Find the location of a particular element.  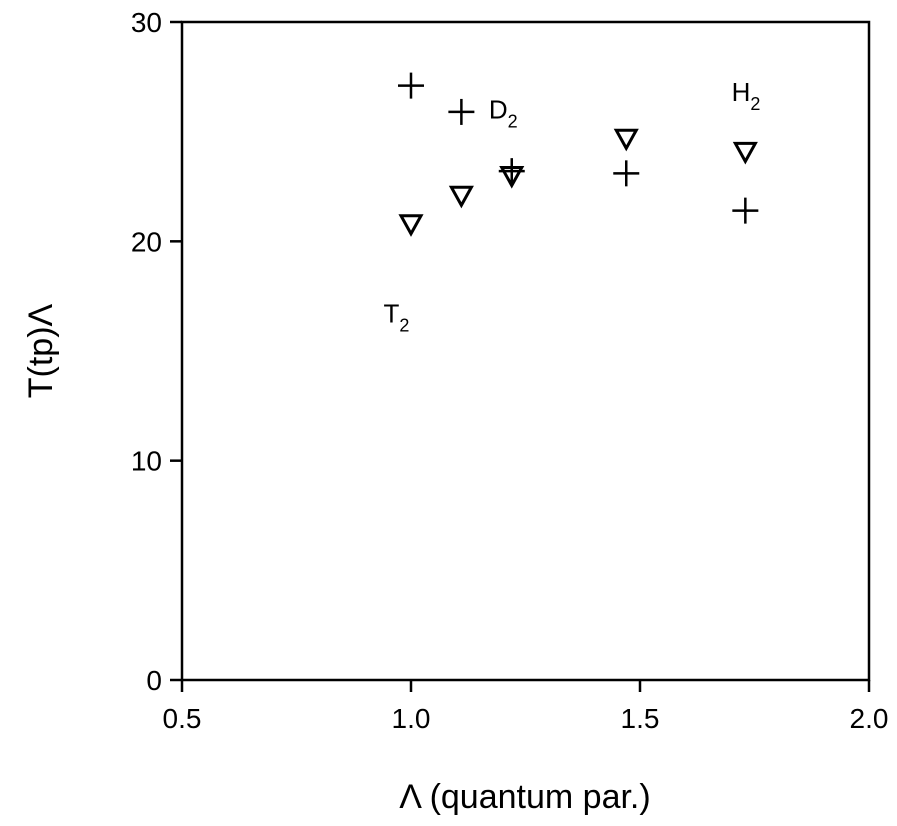

y-axis: 0 10 20 30 is located at coordinates (156, 351).